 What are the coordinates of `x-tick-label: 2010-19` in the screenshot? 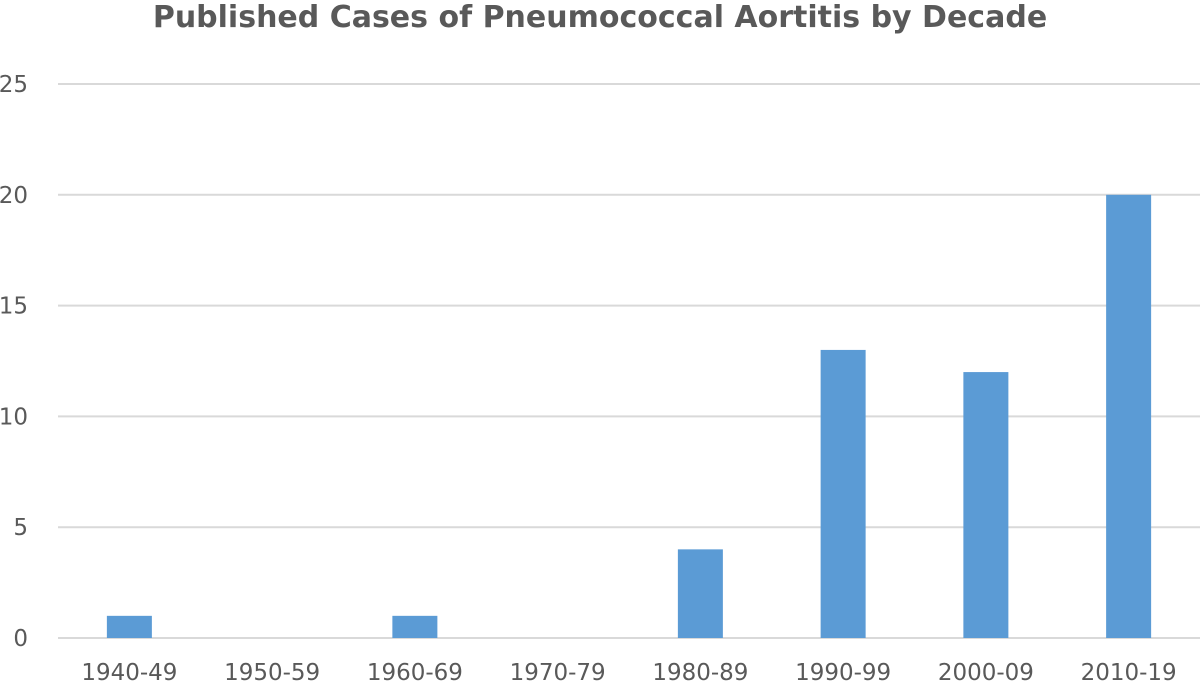 It's located at (1129, 673).